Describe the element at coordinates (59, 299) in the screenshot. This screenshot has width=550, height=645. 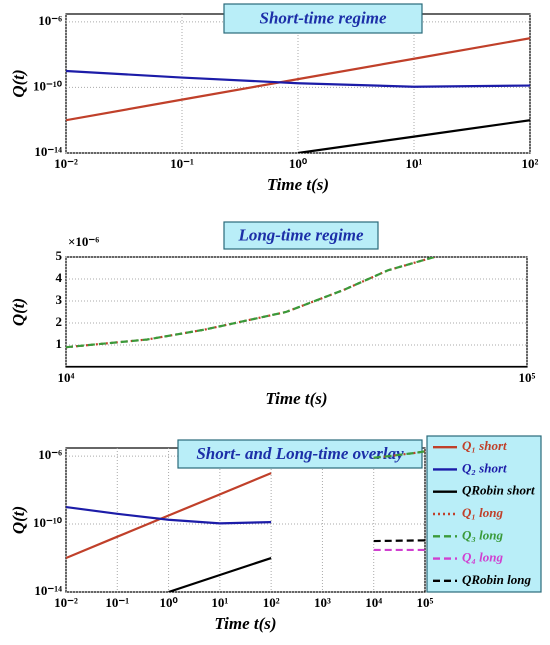
I see `y-tick-label: 3` at that location.